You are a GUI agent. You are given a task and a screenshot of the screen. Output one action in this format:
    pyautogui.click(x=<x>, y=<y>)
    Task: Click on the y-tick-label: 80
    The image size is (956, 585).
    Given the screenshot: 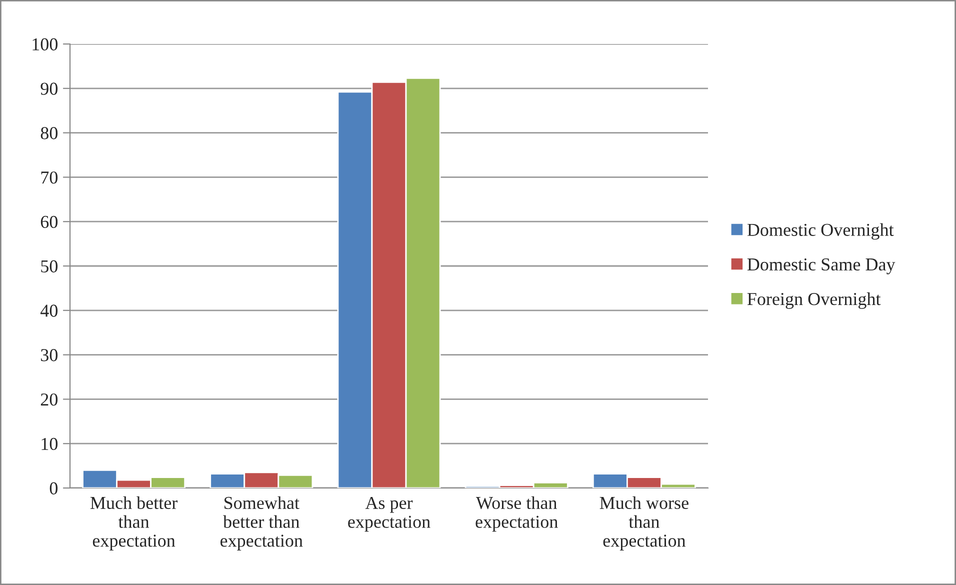 What is the action you would take?
    pyautogui.click(x=49, y=133)
    